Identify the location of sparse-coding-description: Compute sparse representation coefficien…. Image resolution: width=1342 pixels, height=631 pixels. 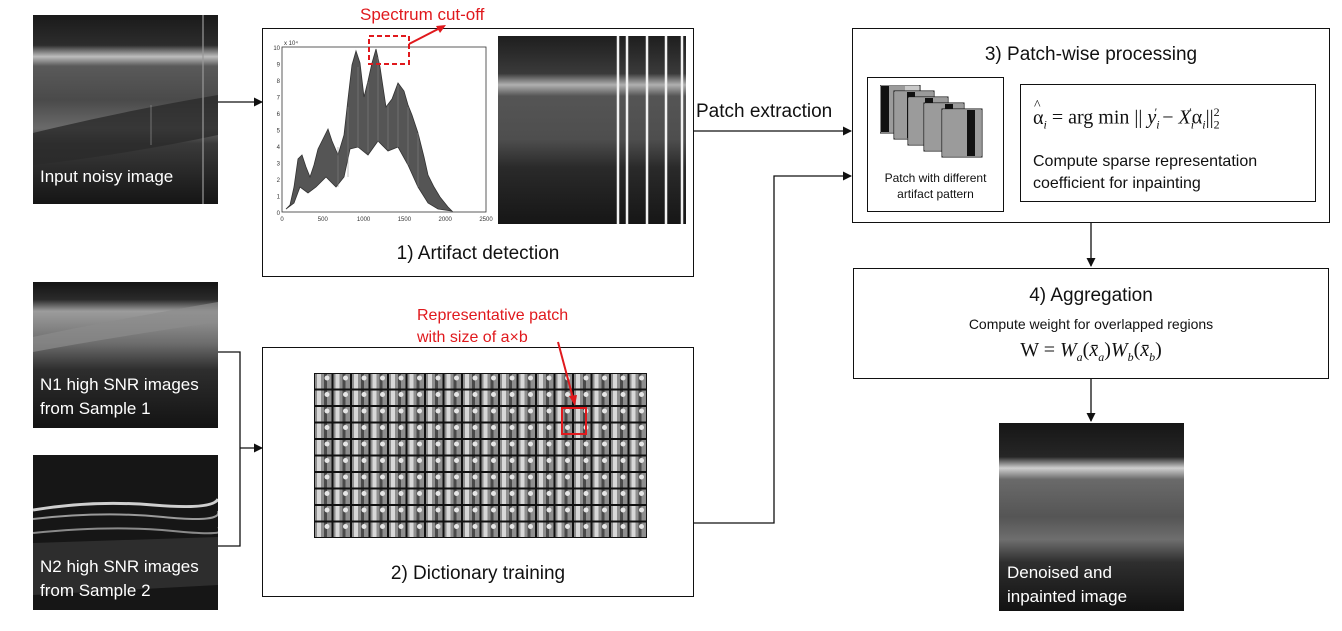
(1145, 172).